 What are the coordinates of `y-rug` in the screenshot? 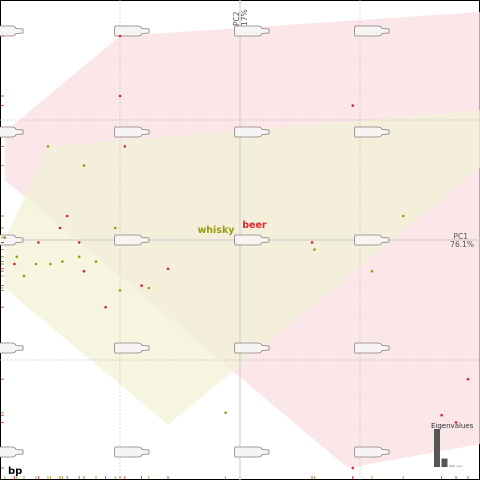 It's located at (2, 252).